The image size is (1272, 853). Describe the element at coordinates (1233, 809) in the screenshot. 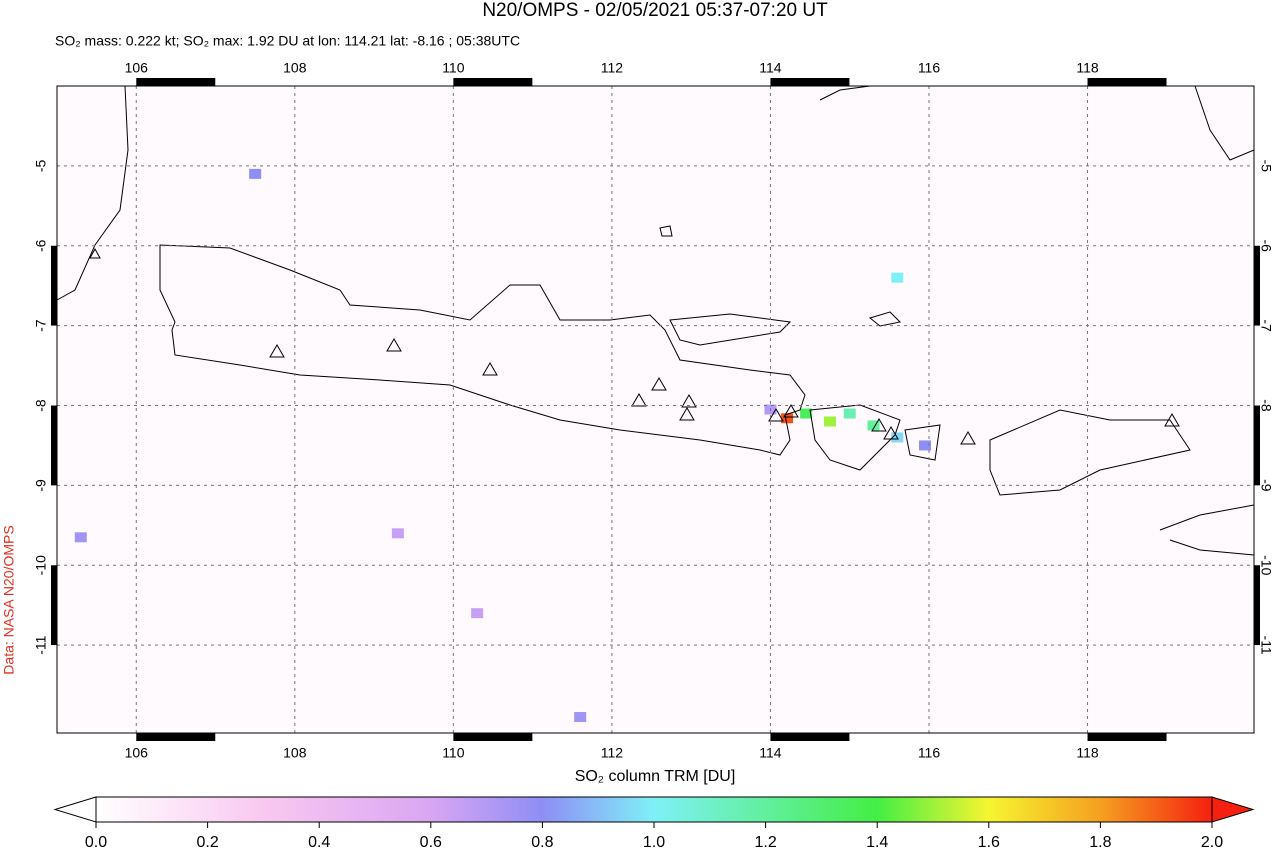

I see `colorbar-high-arrow` at that location.